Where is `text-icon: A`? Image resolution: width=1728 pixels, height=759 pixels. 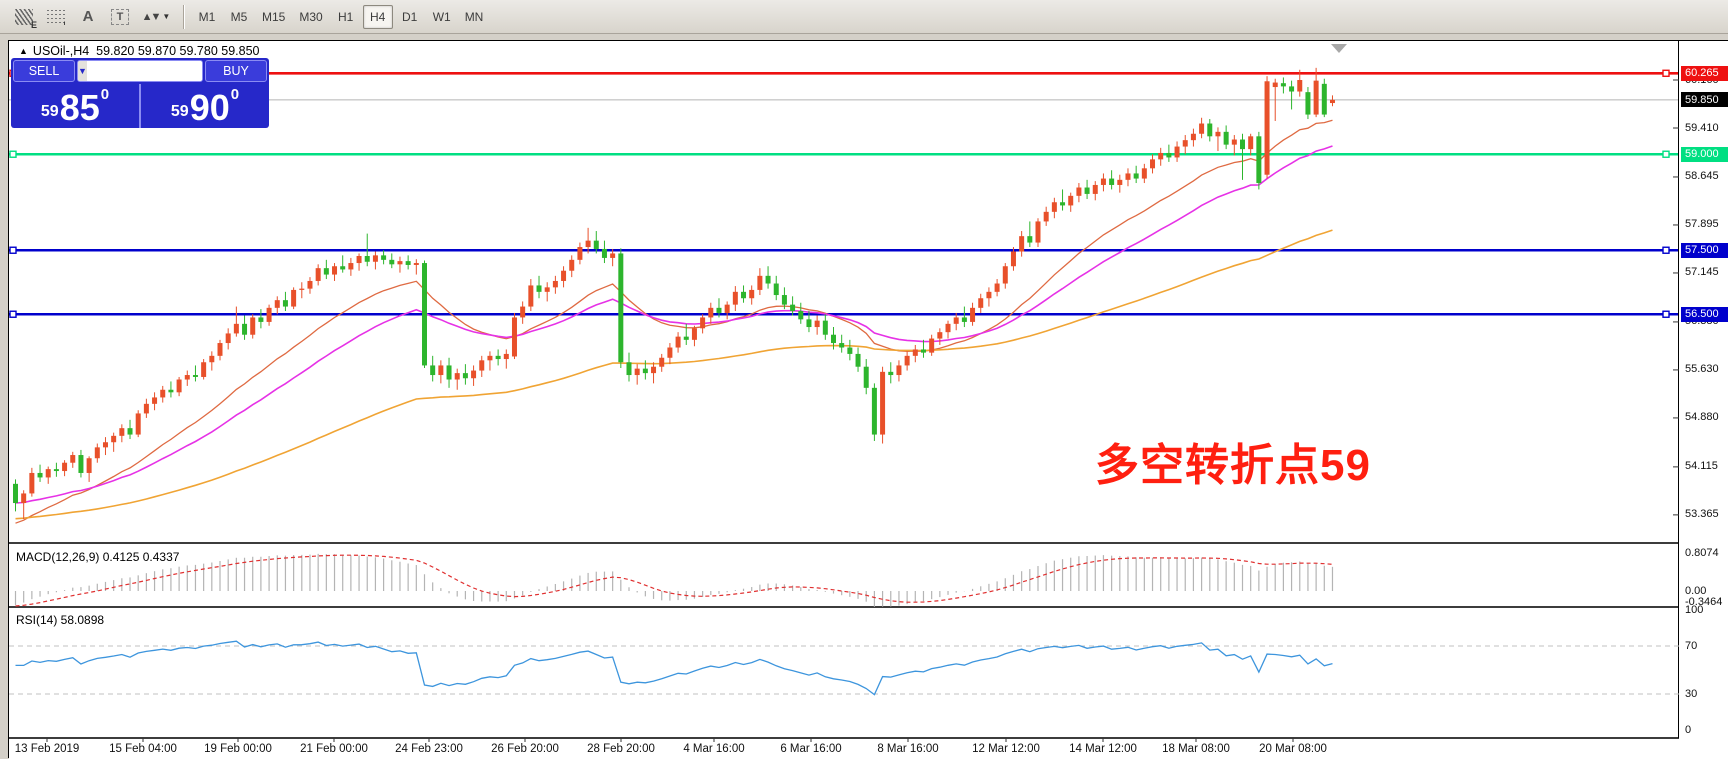 text-icon: A is located at coordinates (88, 16).